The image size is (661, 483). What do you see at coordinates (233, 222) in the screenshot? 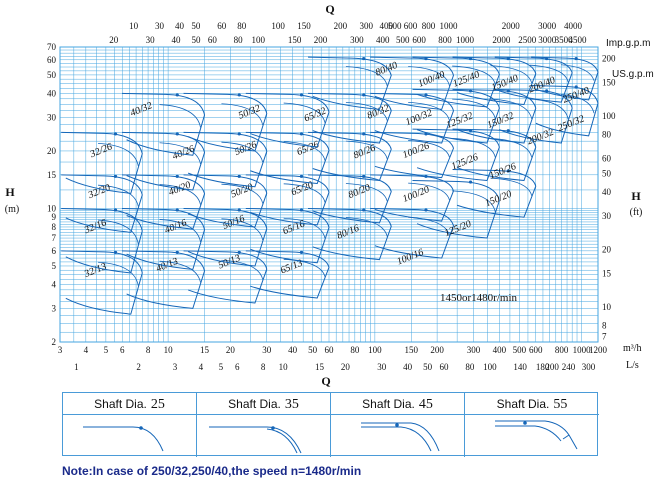
I see `model-label: 50/16` at bounding box center [233, 222].